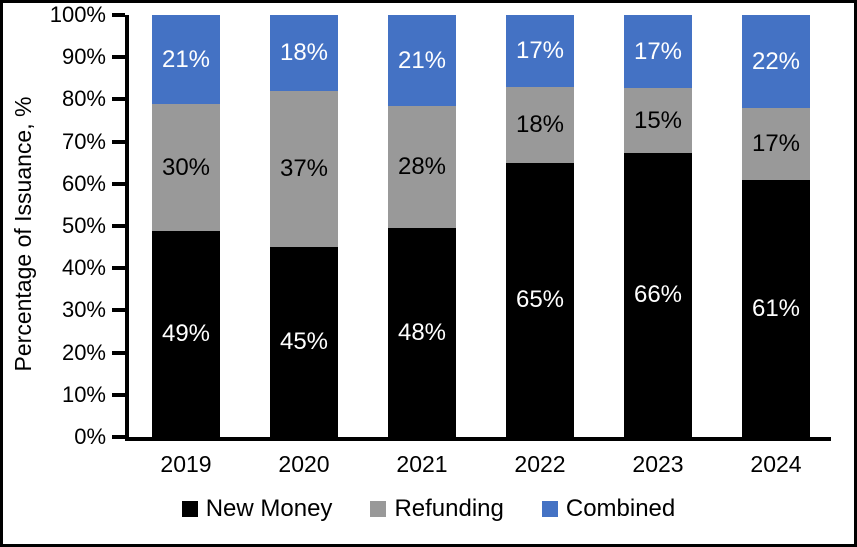  I want to click on legend-item-combined: Combined, so click(608, 509).